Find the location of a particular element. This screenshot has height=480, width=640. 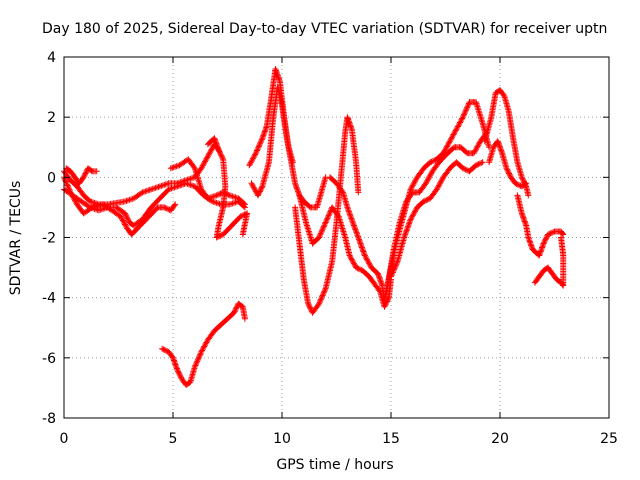

x-tick-label: 15 is located at coordinates (391, 439).